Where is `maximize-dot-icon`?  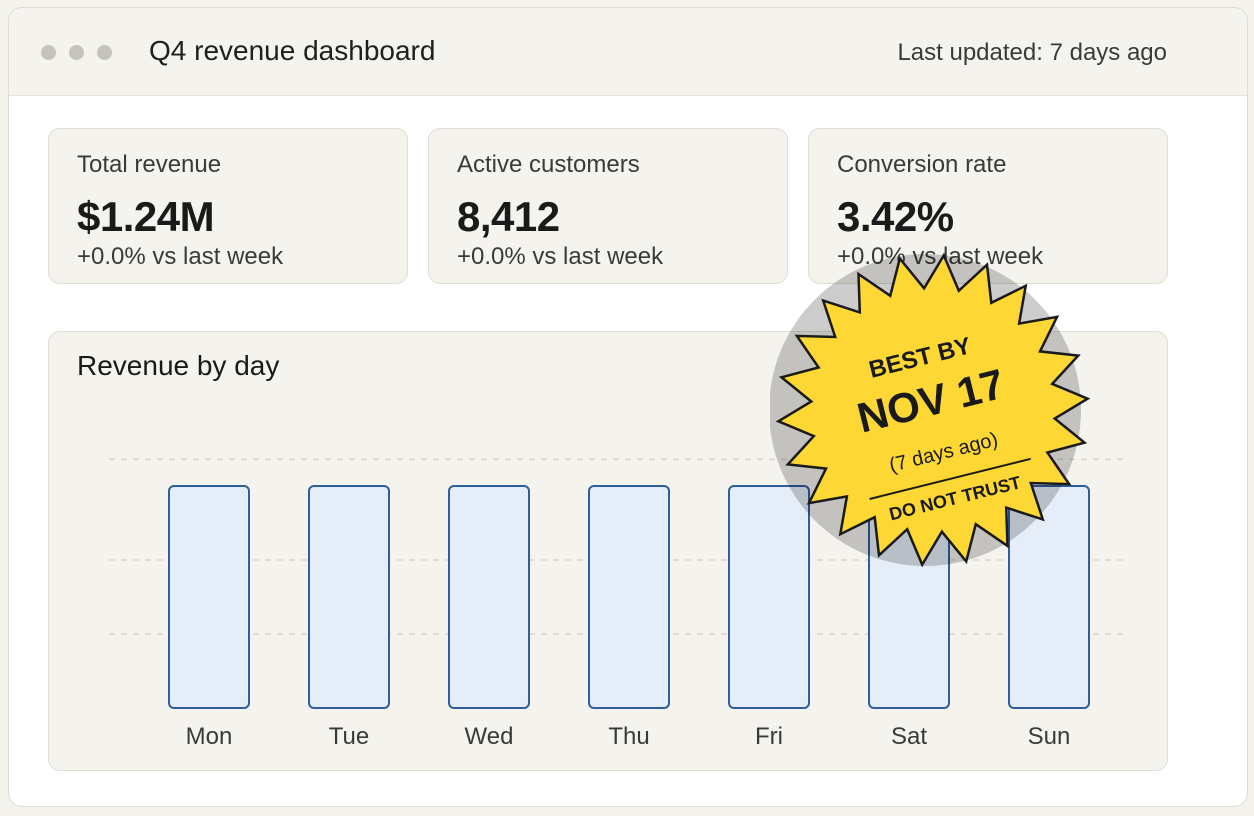
maximize-dot-icon is located at coordinates (104, 52).